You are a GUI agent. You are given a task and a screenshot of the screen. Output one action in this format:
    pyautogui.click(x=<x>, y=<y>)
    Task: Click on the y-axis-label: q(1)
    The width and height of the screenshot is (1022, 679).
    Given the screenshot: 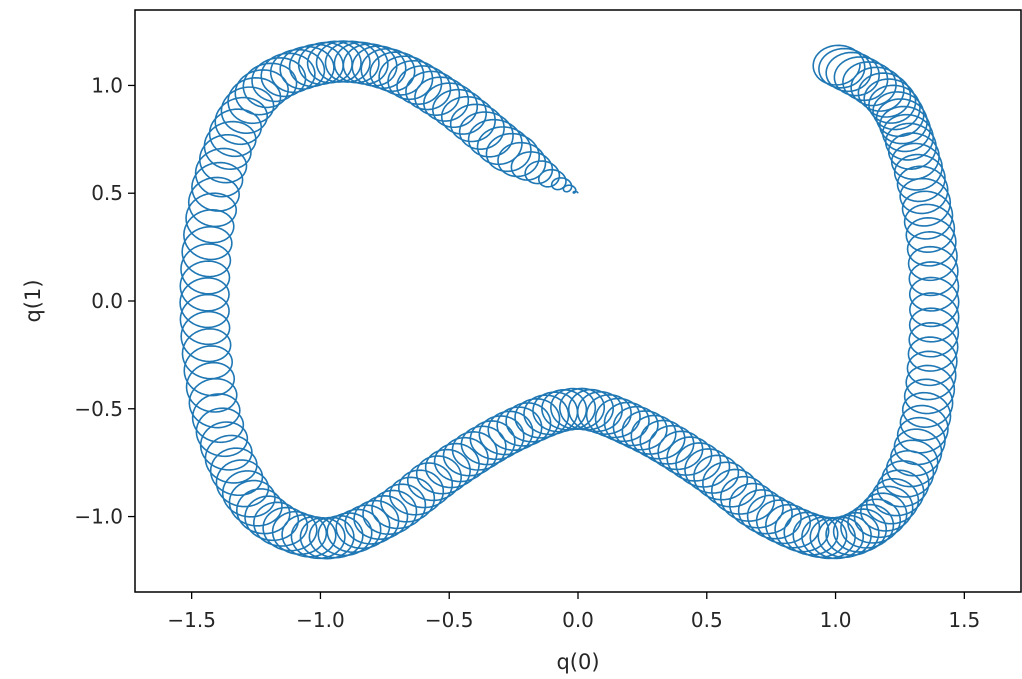 What is the action you would take?
    pyautogui.click(x=33, y=300)
    